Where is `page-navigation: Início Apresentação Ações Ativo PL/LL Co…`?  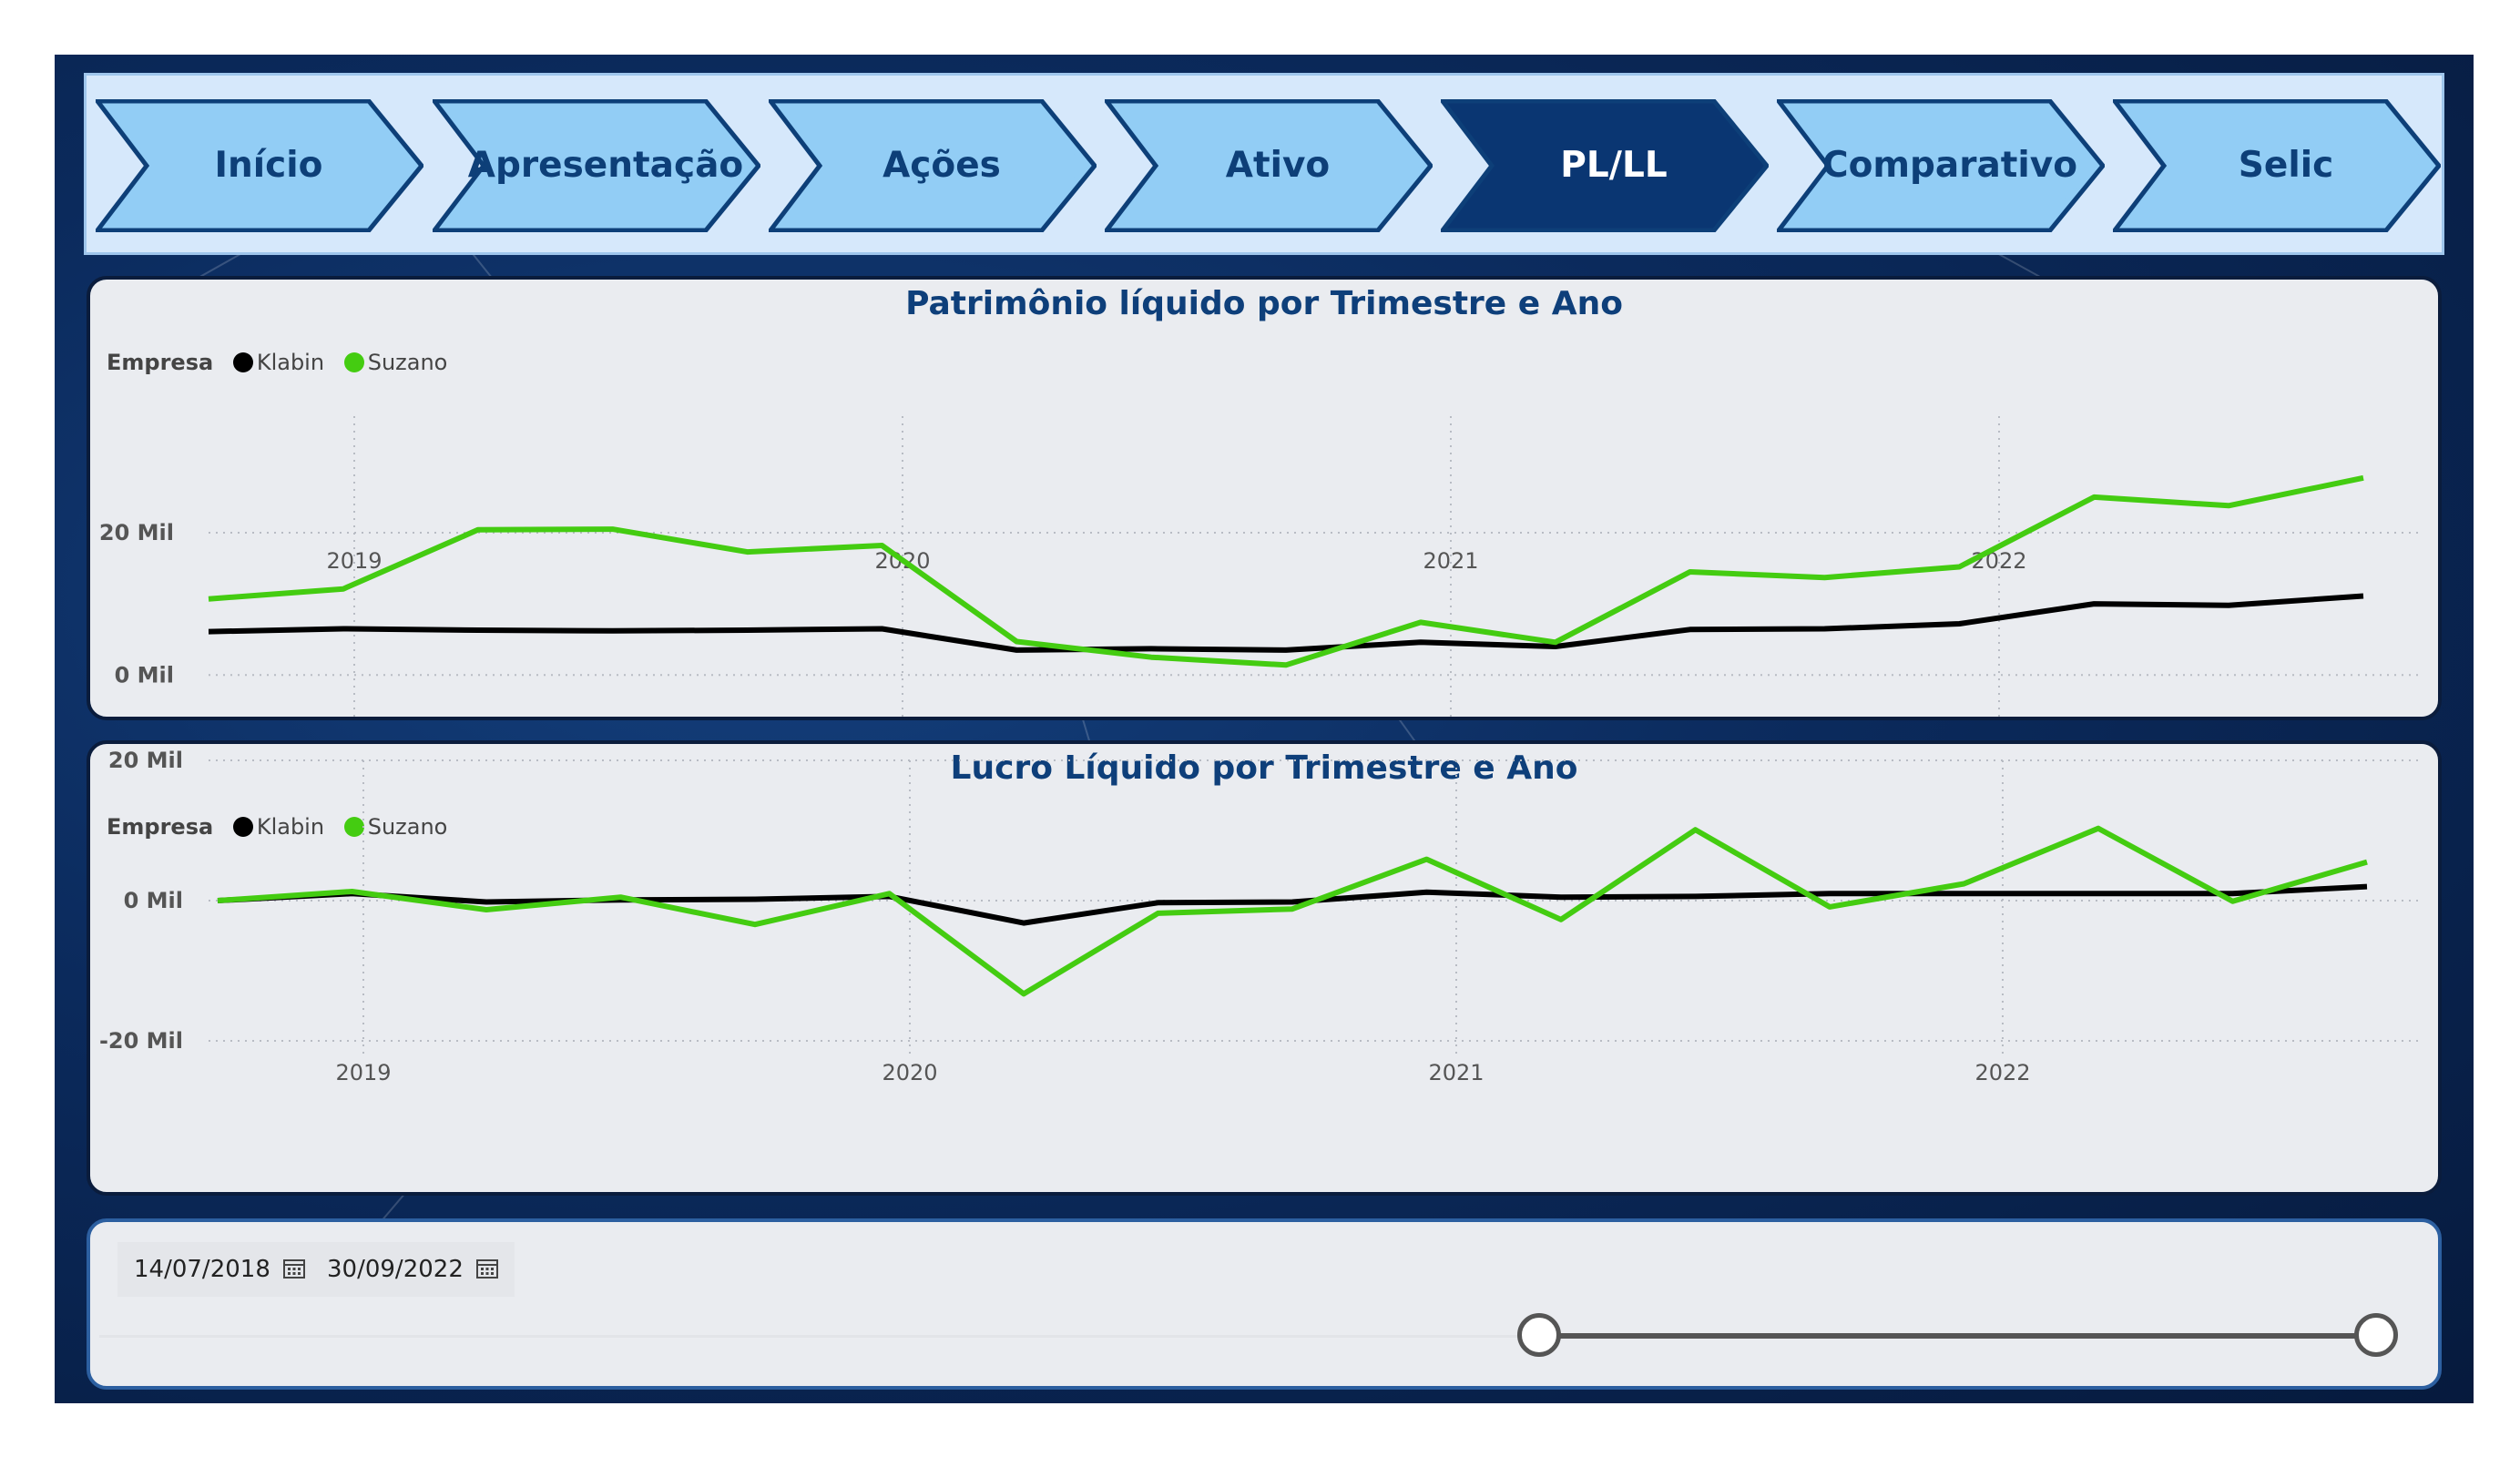
page-navigation: Início Apresentação Ações Ativo PL/LL Co… is located at coordinates (1264, 164).